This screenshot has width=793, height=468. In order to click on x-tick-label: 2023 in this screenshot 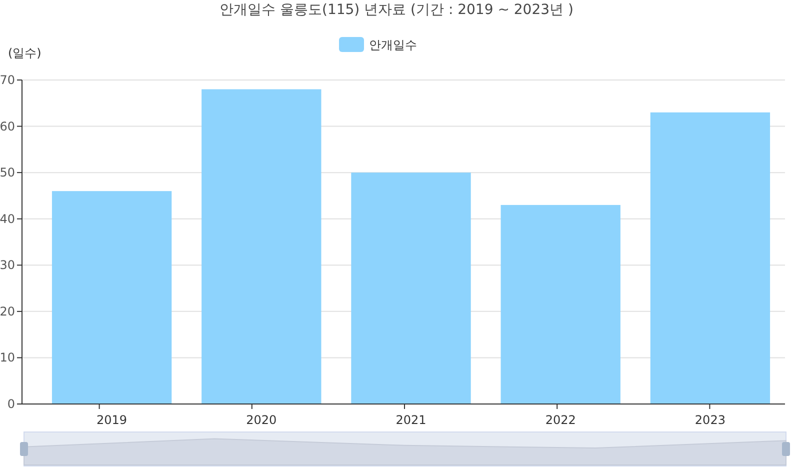, I will do `click(710, 420)`.